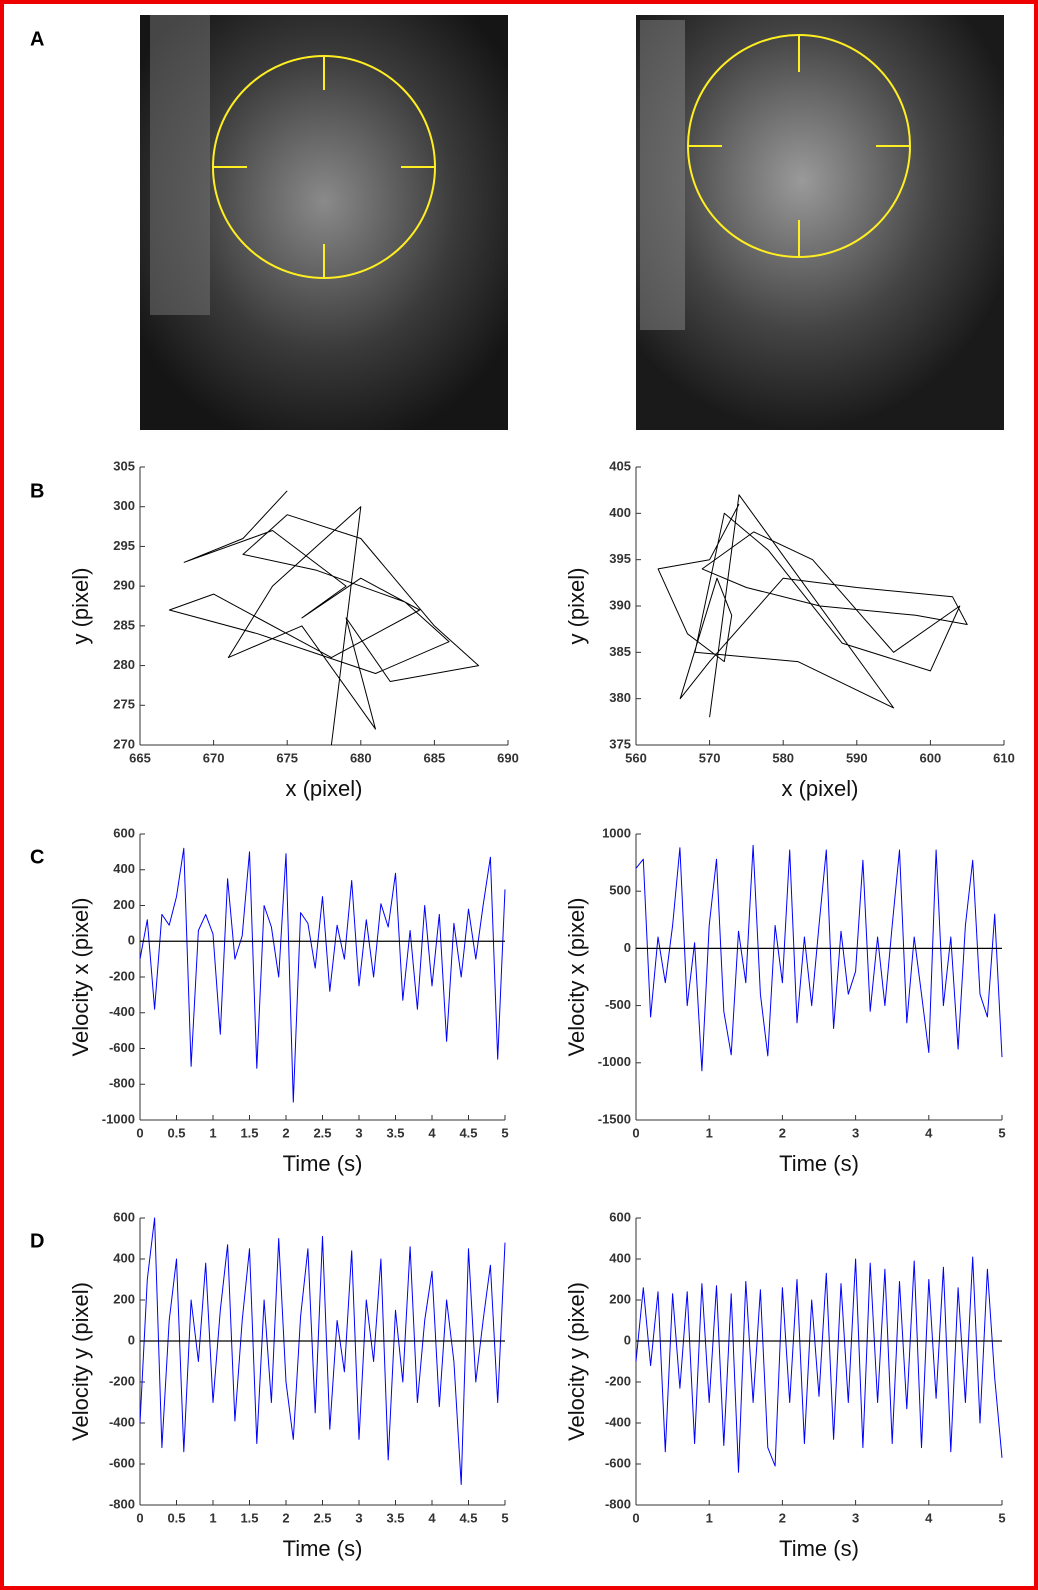 This screenshot has height=1590, width=1038. Describe the element at coordinates (214, 757) in the screenshot. I see `x-tick-label: 670` at that location.